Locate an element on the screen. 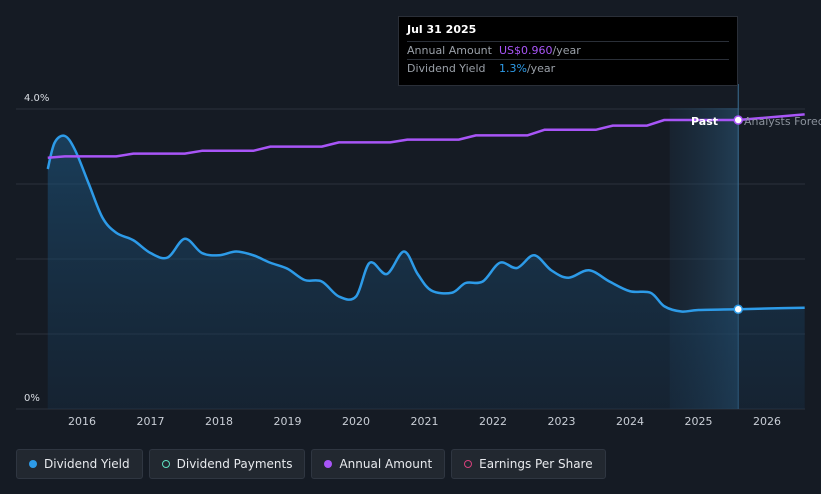 This screenshot has height=494, width=821. legend-label: Annual Amount is located at coordinates (386, 464).